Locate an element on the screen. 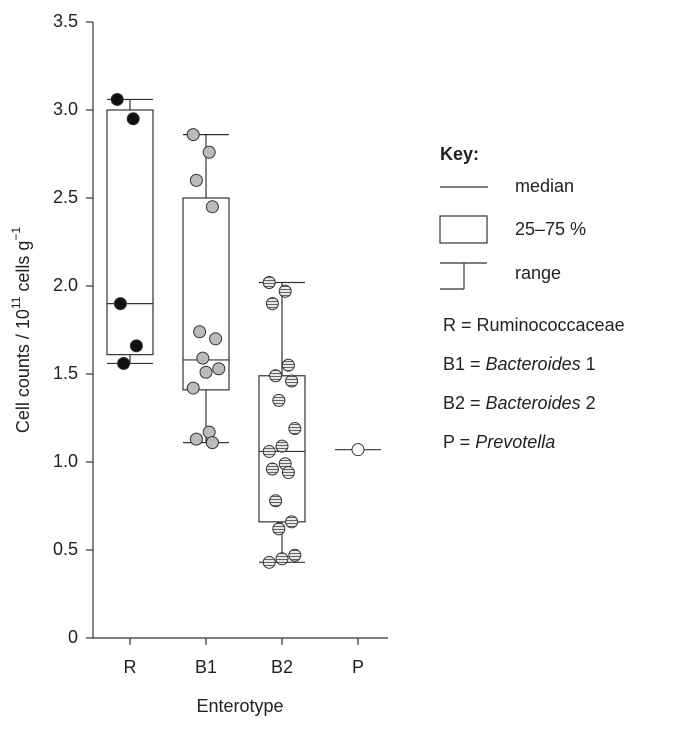 The width and height of the screenshot is (682, 731). key-box-symbol is located at coordinates (463, 229).